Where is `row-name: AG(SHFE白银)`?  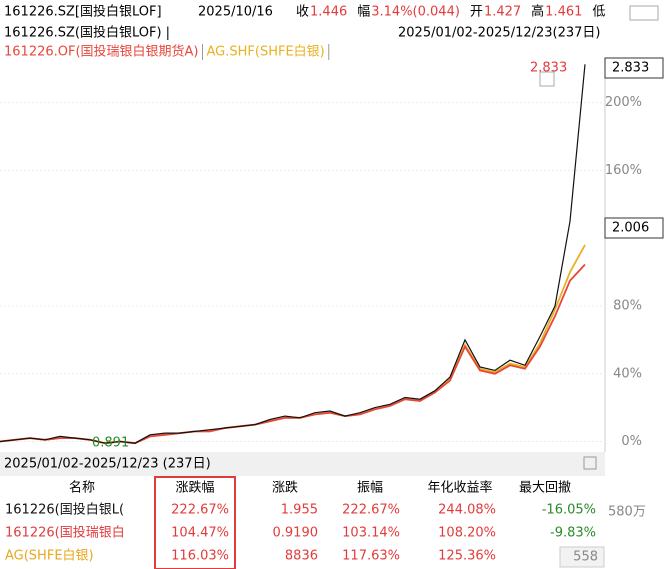
row-name: AG(SHFE白银) is located at coordinates (49, 556).